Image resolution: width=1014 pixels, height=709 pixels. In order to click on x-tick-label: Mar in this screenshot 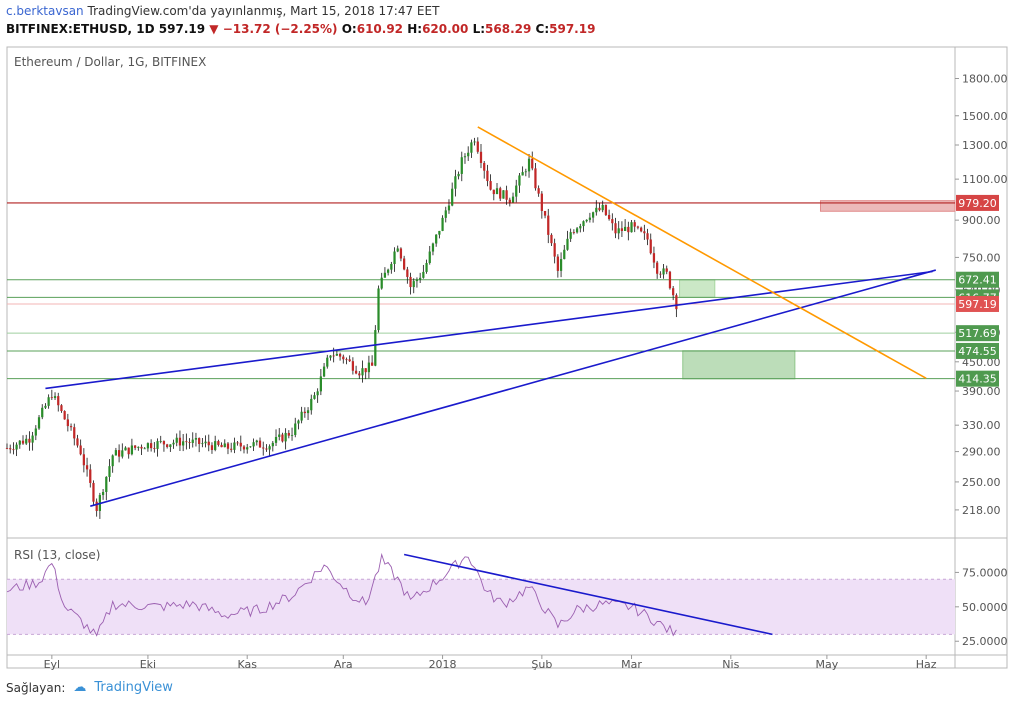, I will do `click(631, 664)`.